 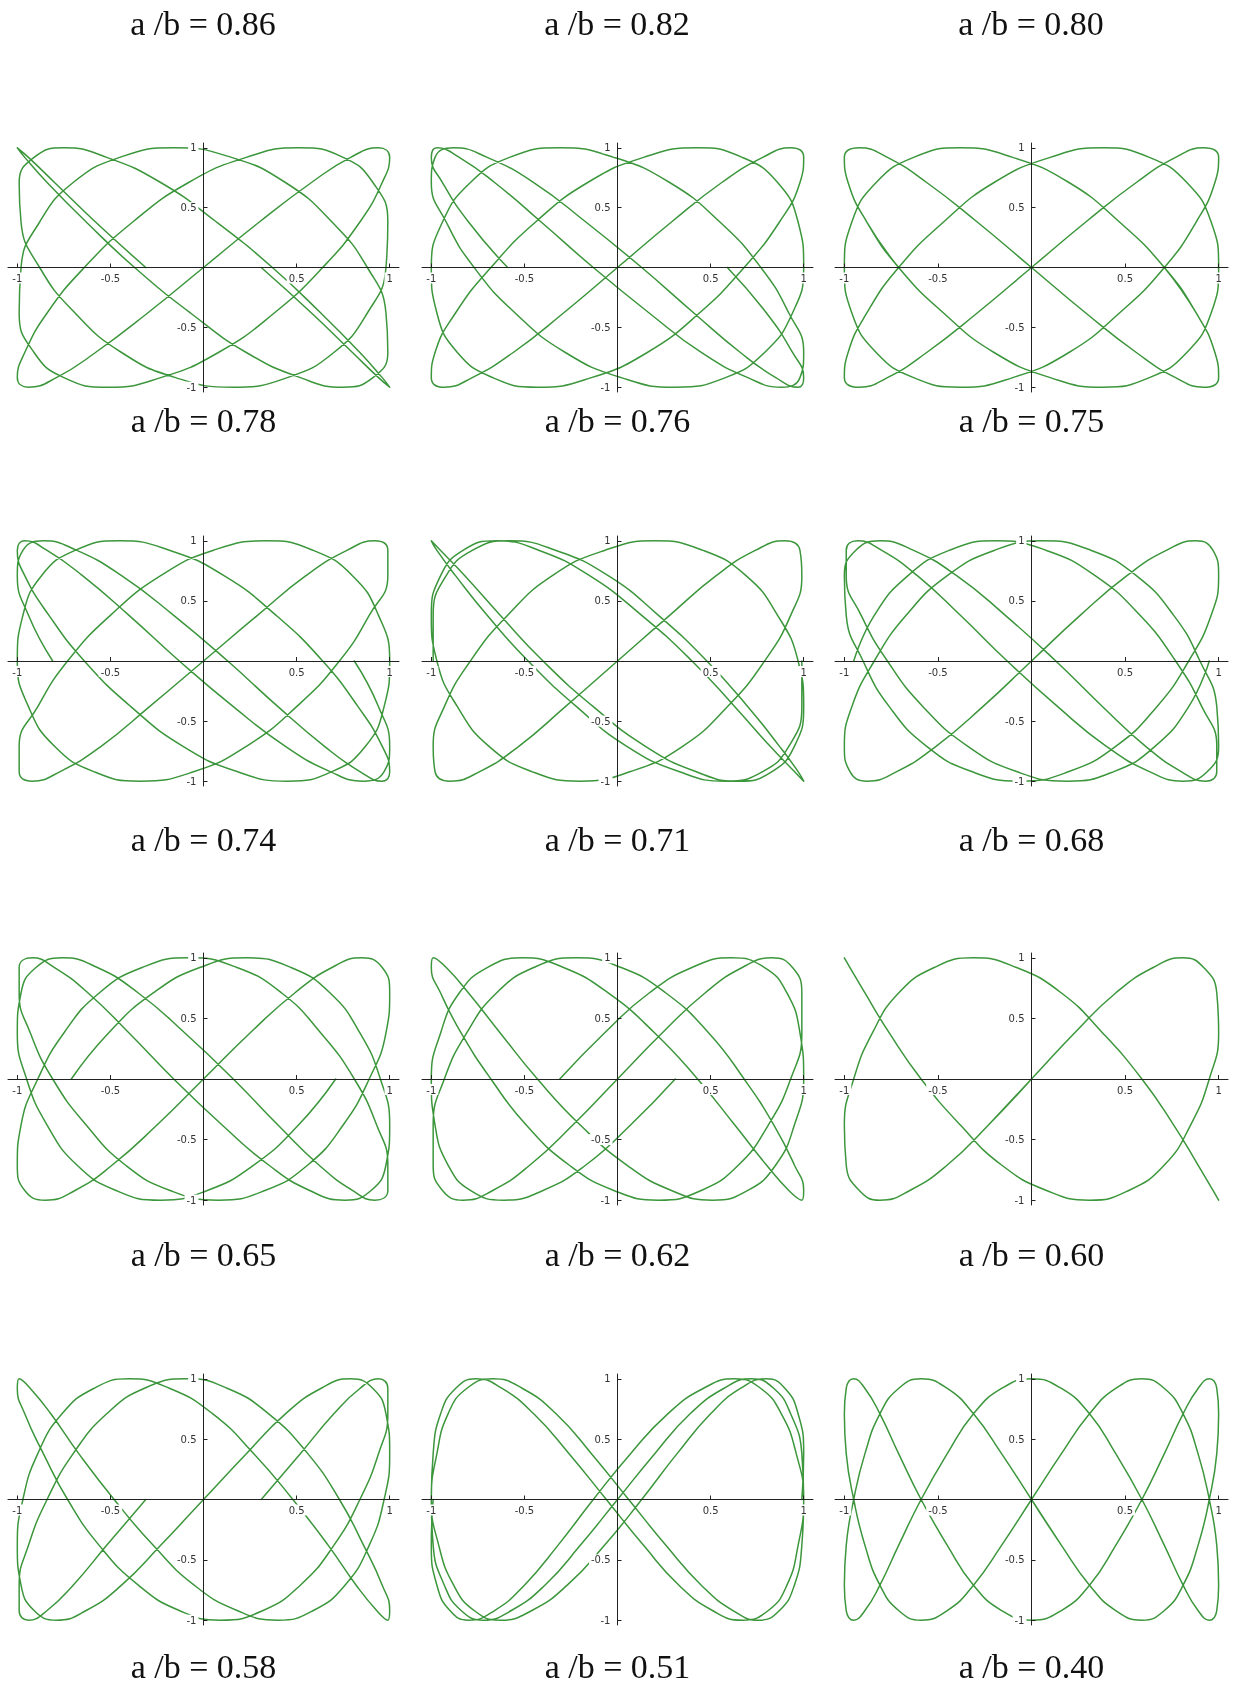 I want to click on text: a /b = 0.68, so click(x=1031, y=839).